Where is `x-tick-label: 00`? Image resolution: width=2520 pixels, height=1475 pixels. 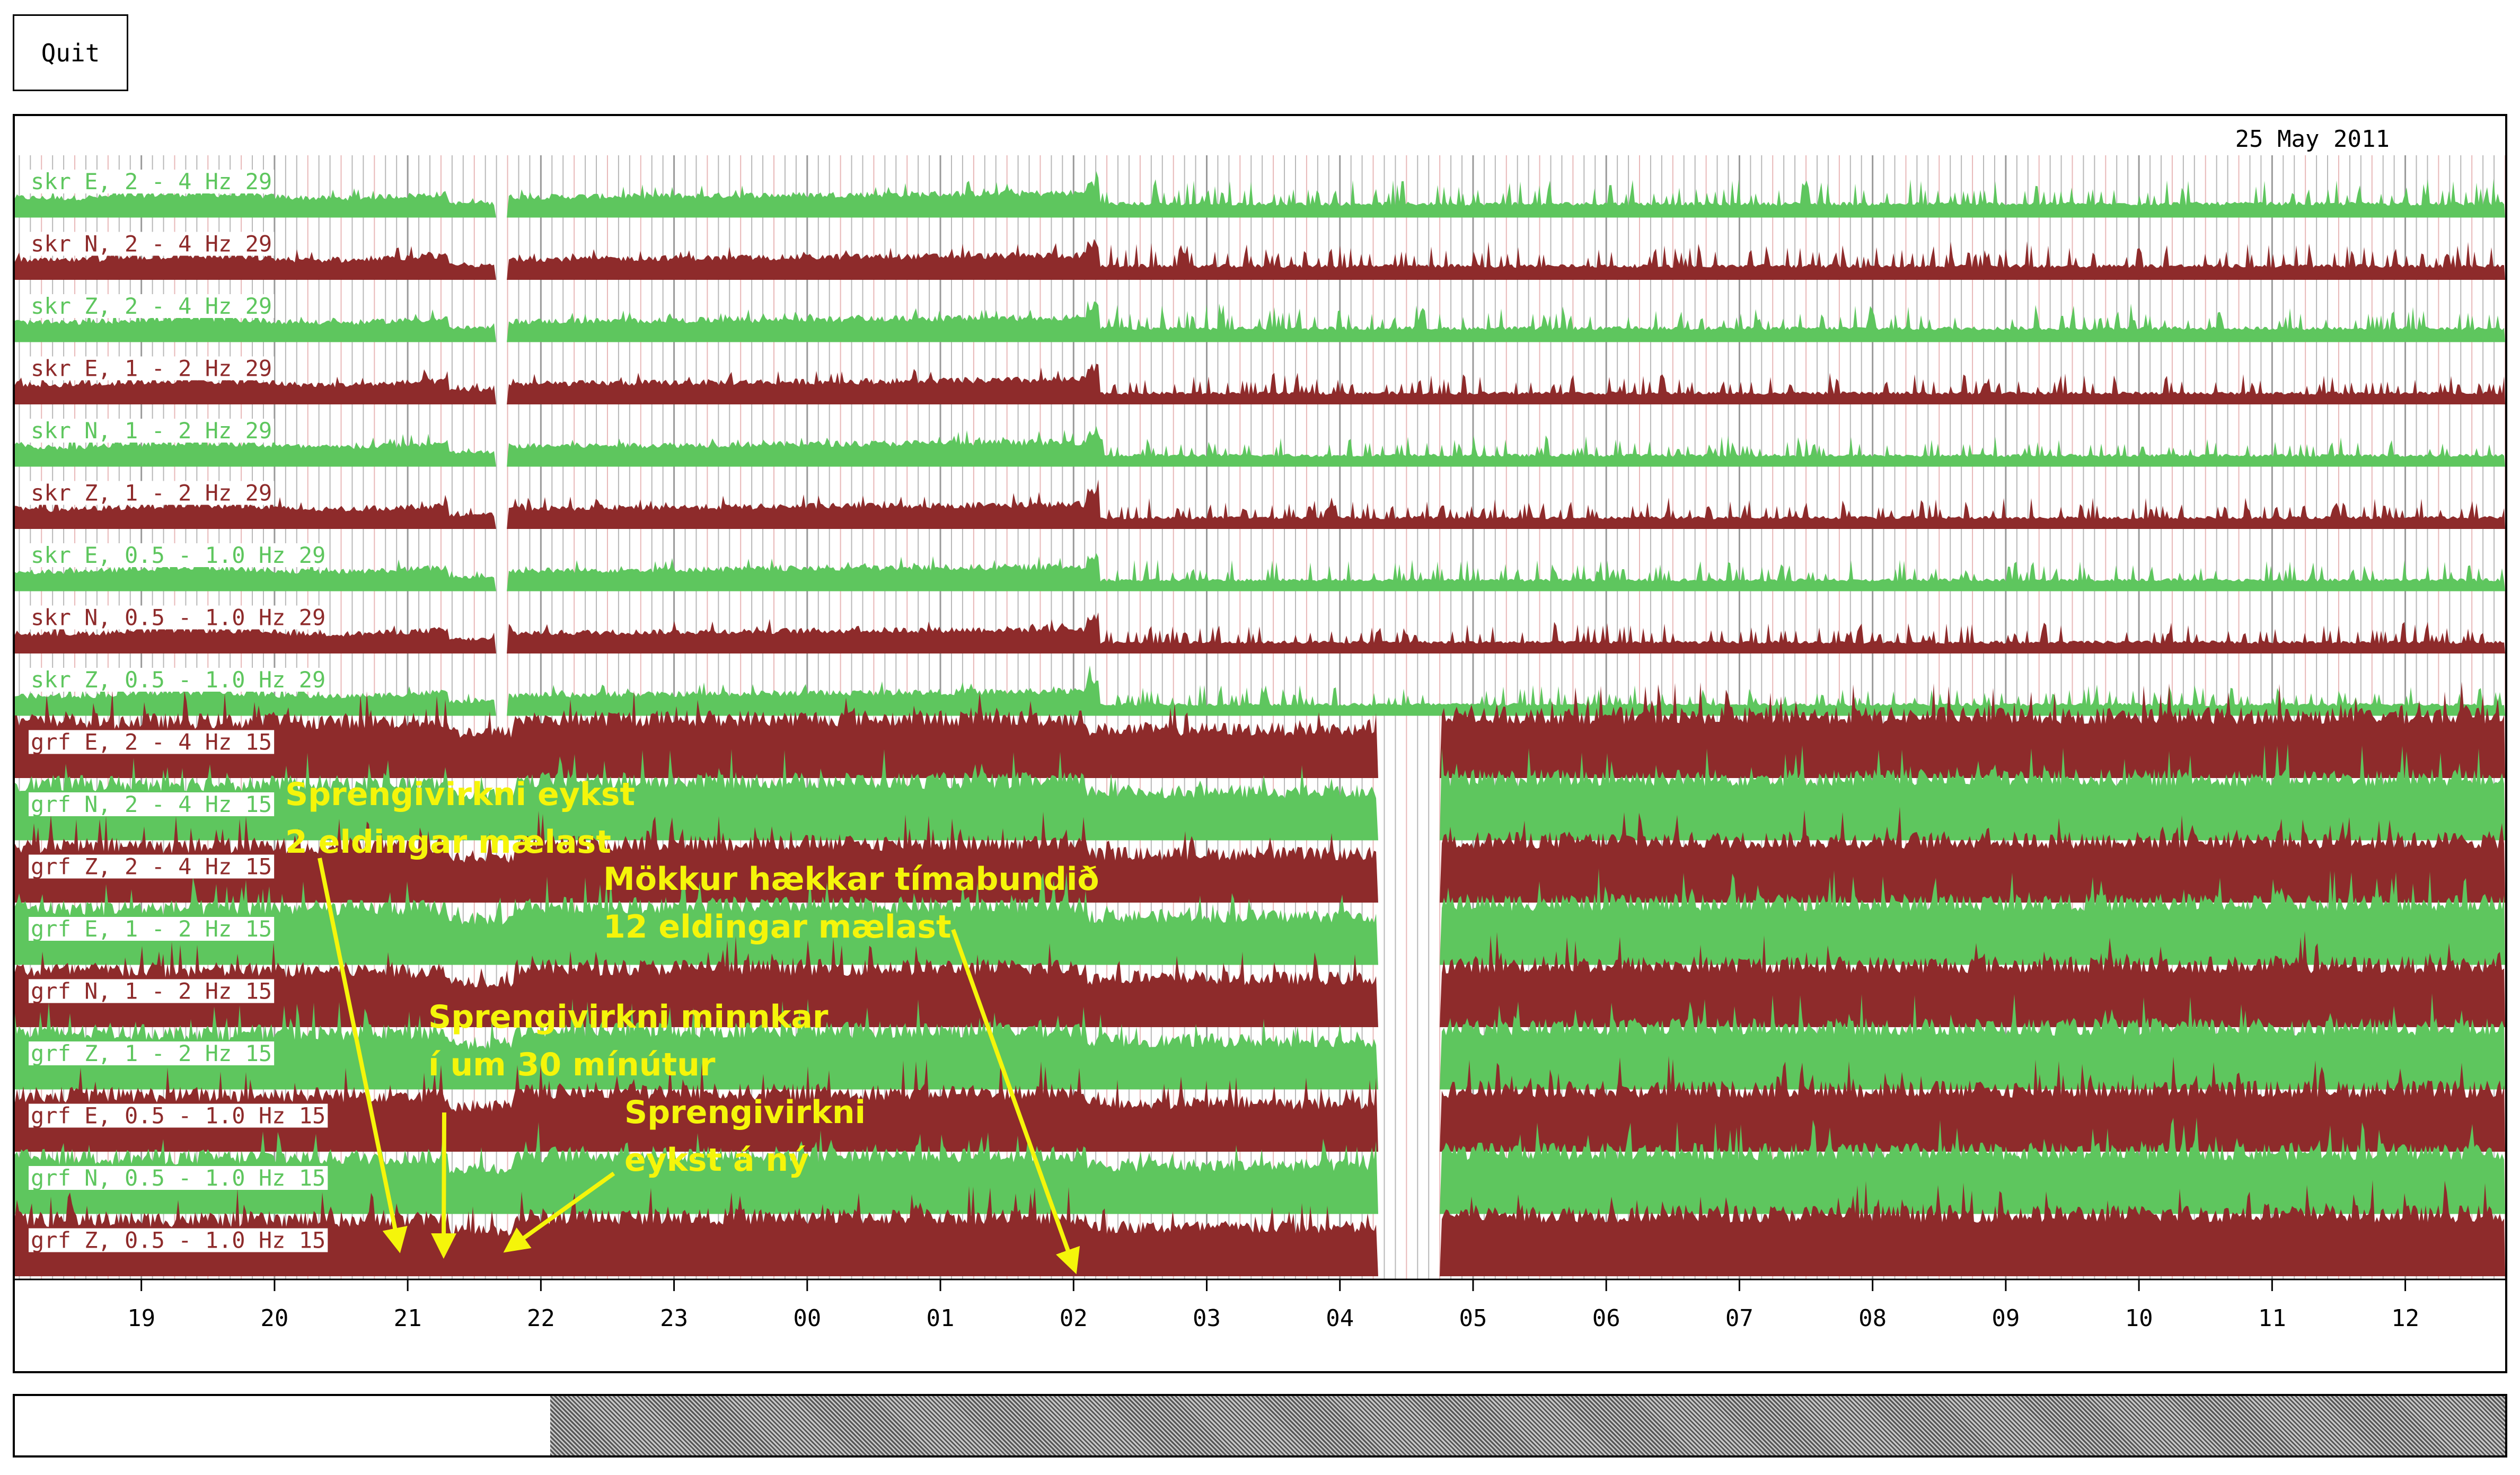 x-tick-label: 00 is located at coordinates (807, 1318).